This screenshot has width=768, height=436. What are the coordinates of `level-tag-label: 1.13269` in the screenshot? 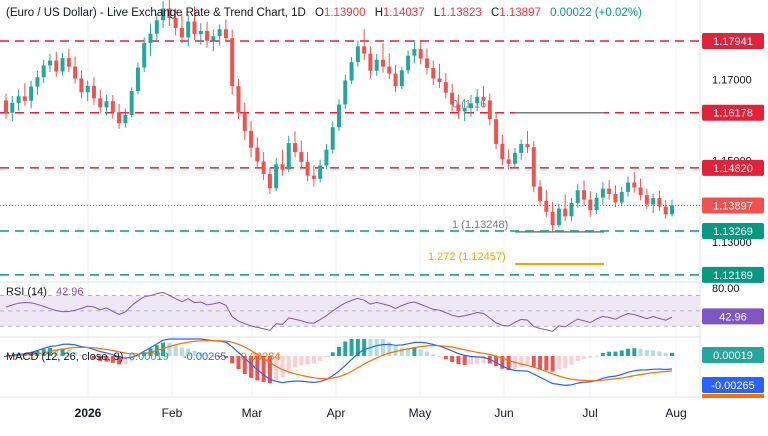 It's located at (733, 232).